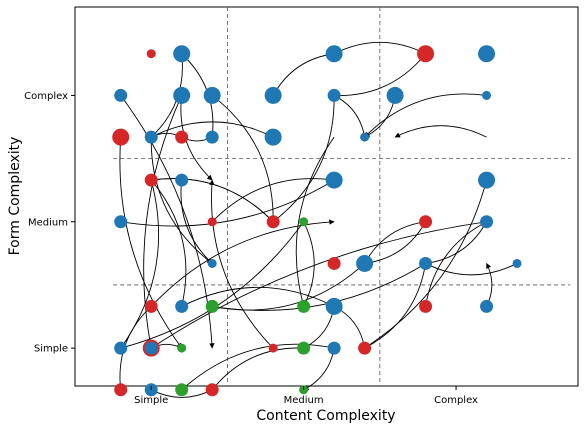 The height and width of the screenshot is (429, 585). Describe the element at coordinates (151, 400) in the screenshot. I see `x-tick-label: Simple` at that location.